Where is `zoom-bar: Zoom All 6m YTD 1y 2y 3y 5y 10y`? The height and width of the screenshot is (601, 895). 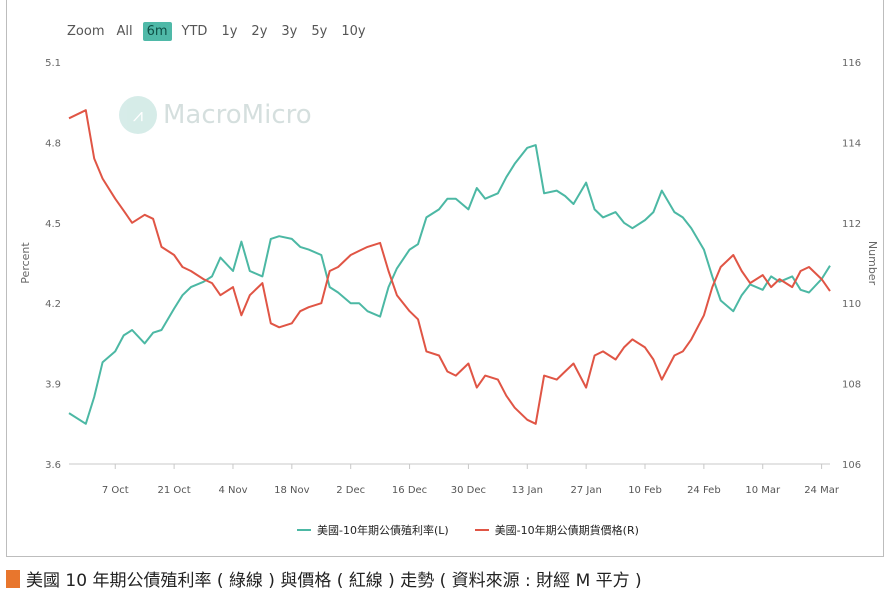 zoom-bar: Zoom All 6m YTD 1y 2y 3y 5y 10y is located at coordinates (221, 31).